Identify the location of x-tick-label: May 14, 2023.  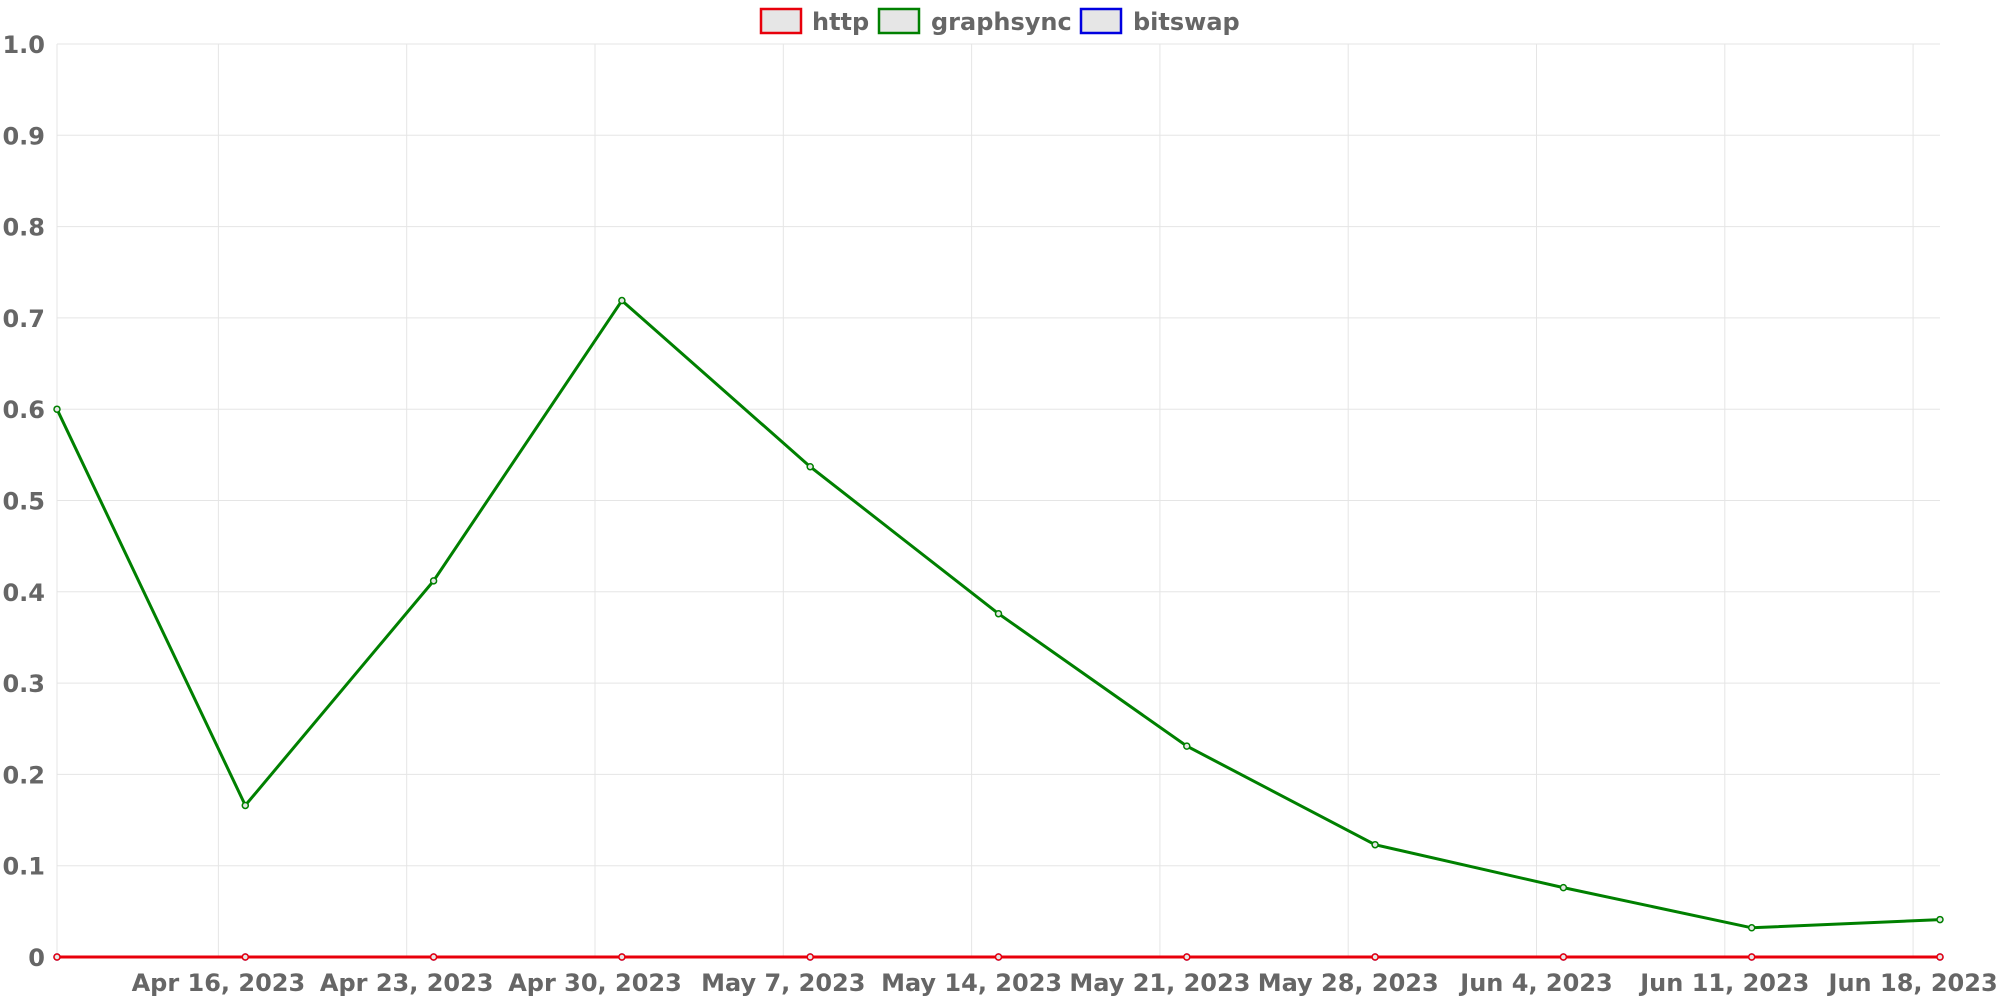
(971, 983).